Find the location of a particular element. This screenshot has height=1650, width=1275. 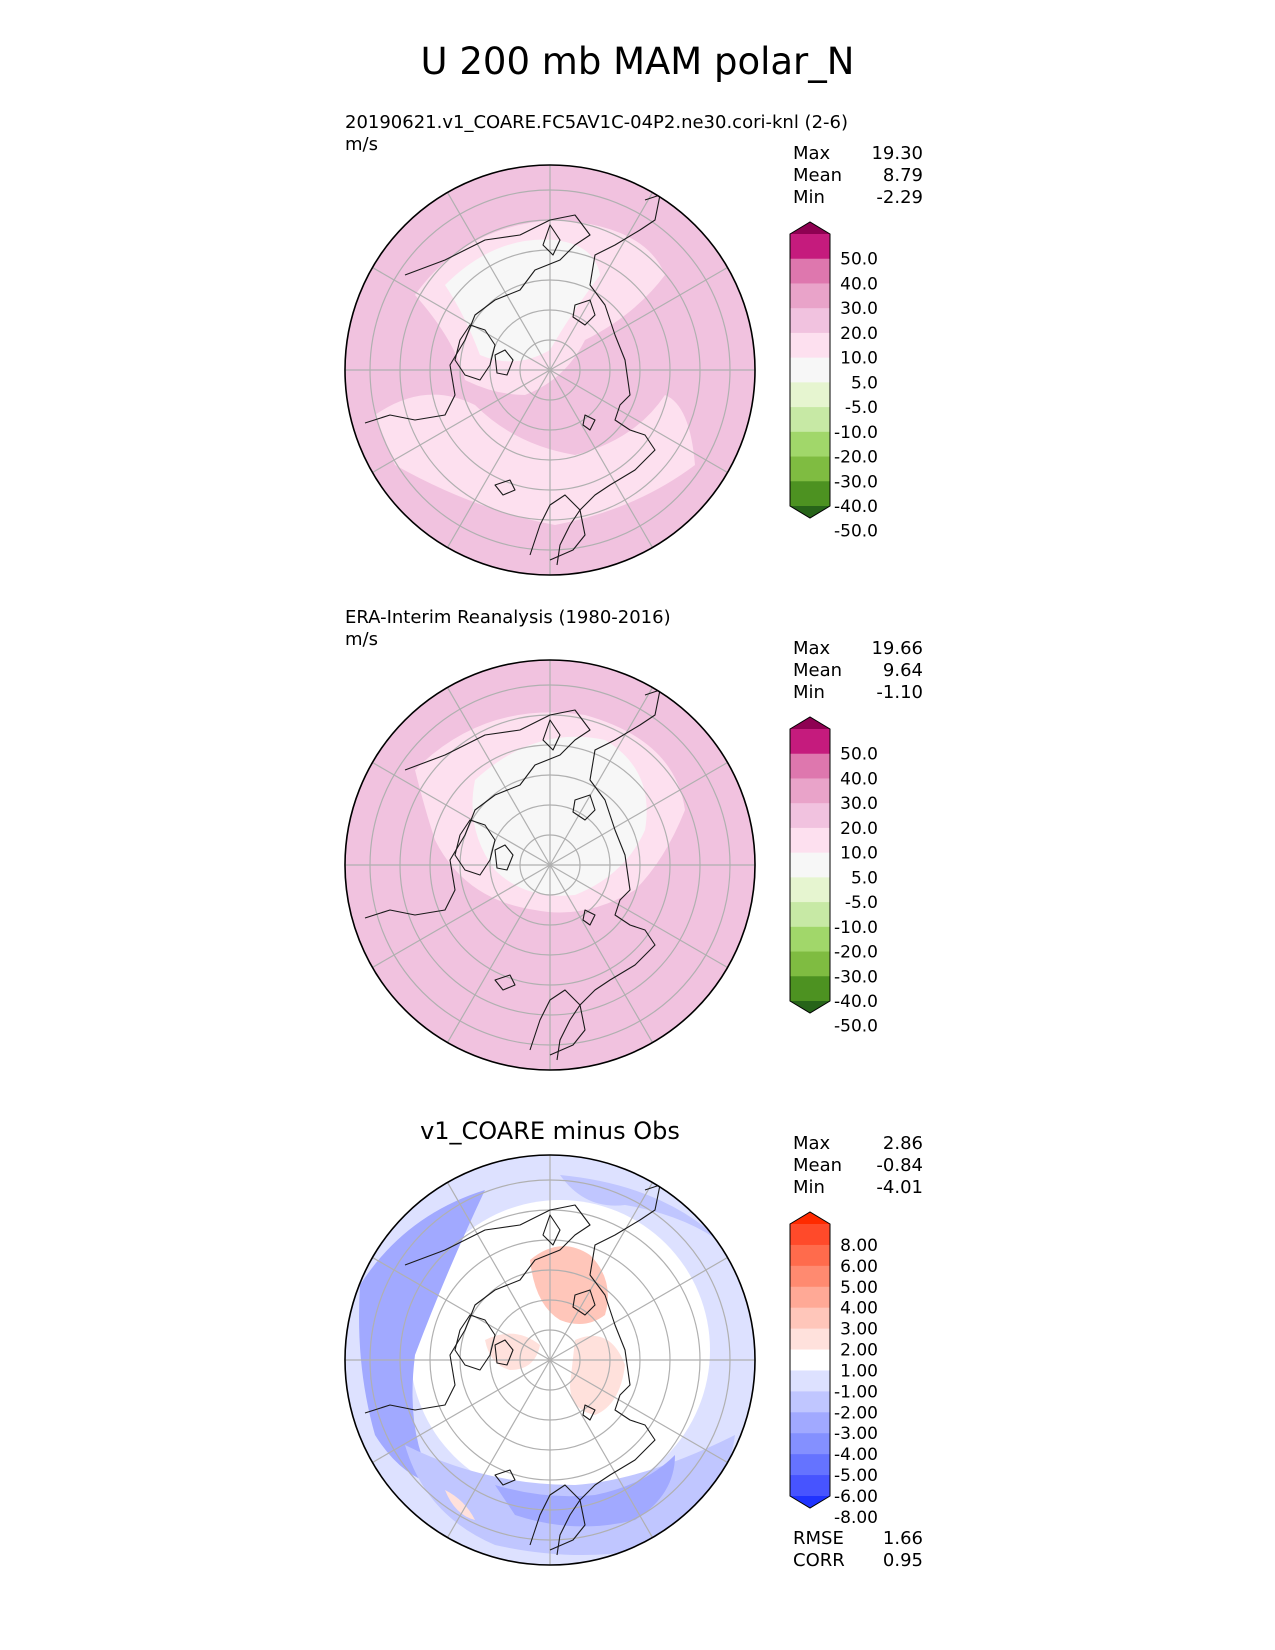

colorbar-tick-label: 50.0 is located at coordinates (859, 755).